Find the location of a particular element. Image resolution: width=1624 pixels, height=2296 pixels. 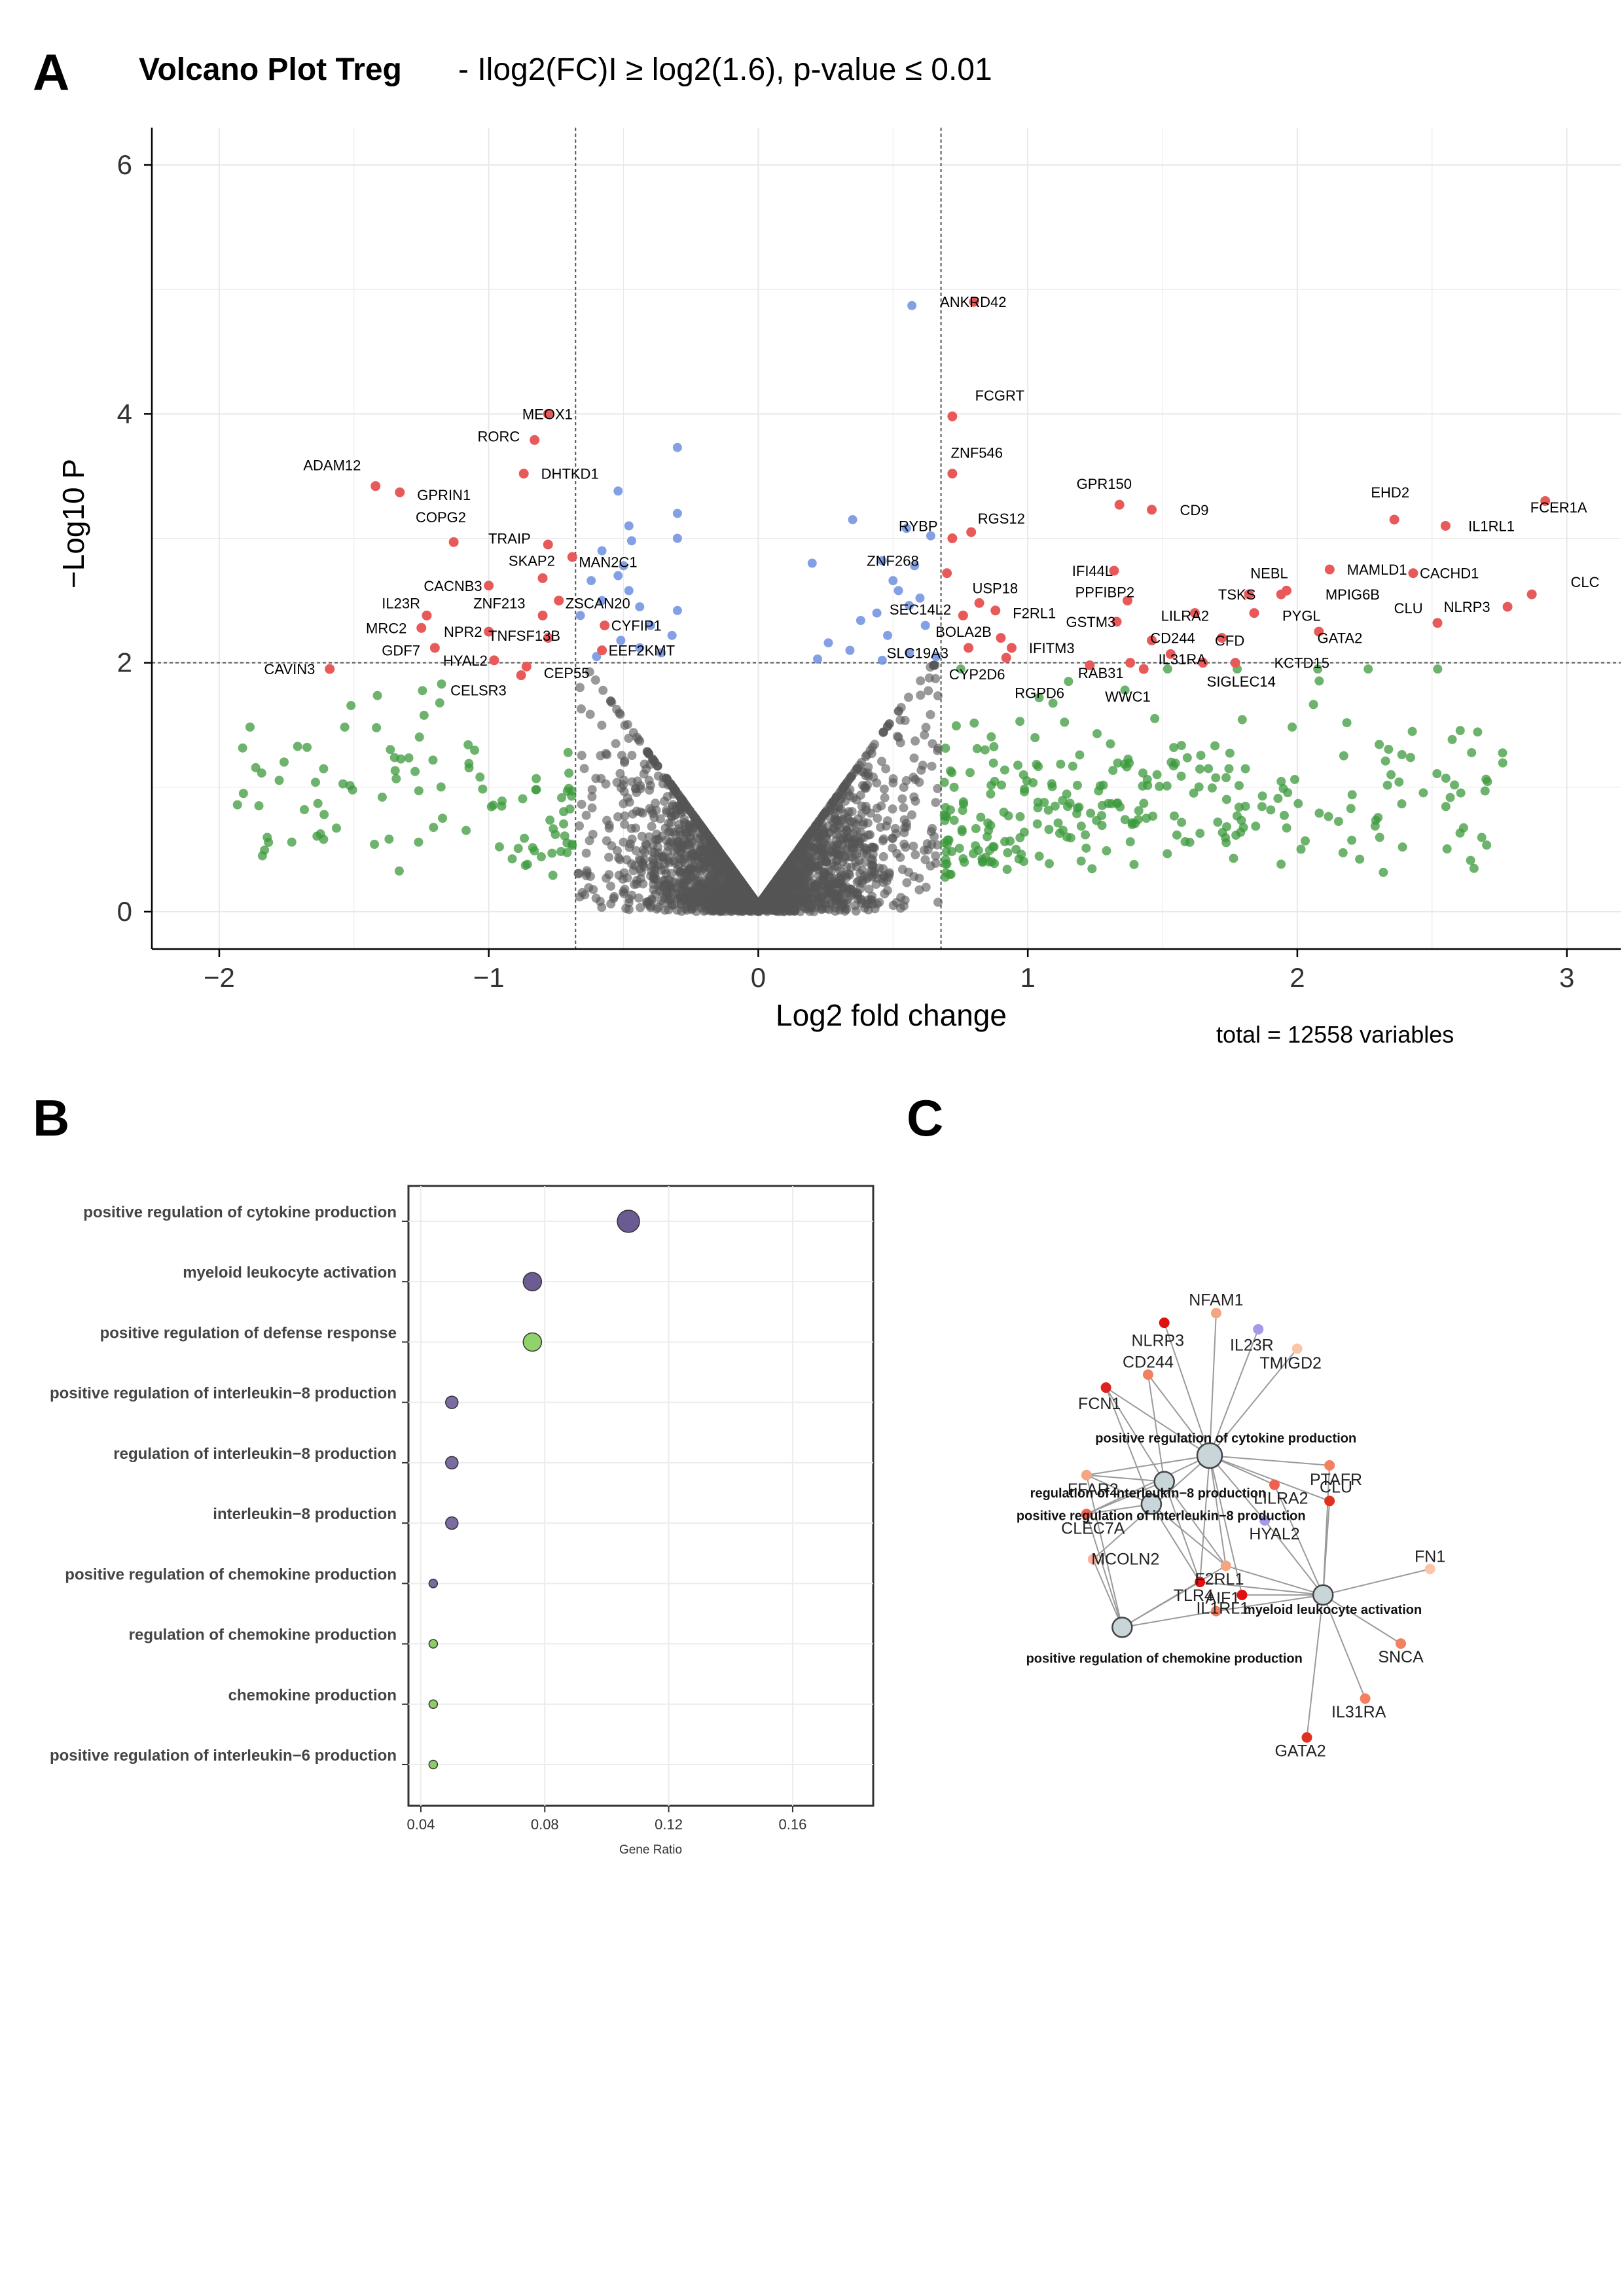

dotplot-frame is located at coordinates (641, 1496).